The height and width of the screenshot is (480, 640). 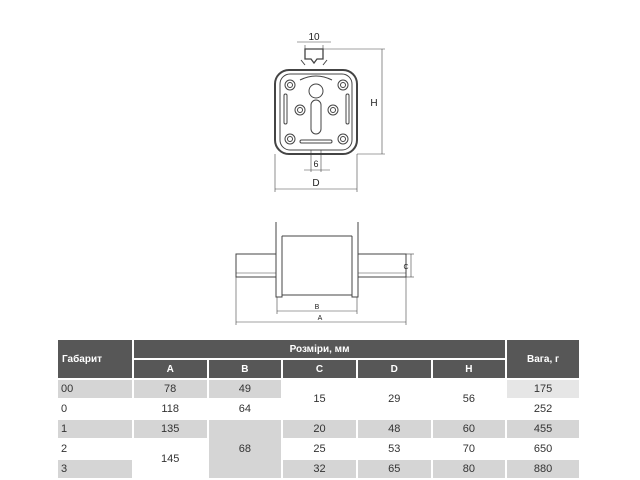 I want to click on header-col-H: H, so click(x=469, y=369).